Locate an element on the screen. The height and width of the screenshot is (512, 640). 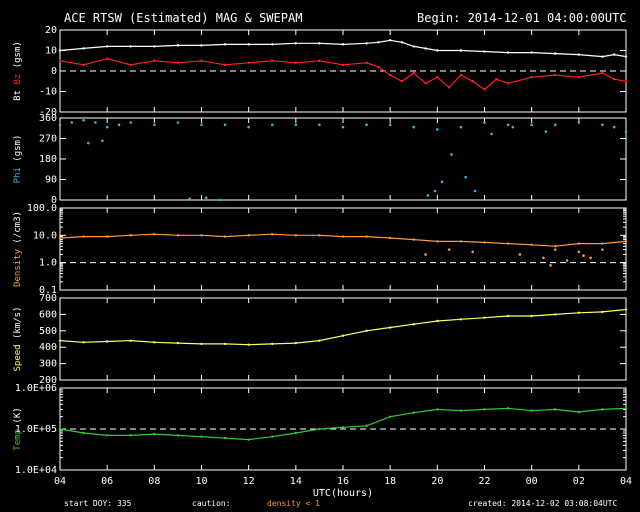
mag-series-bz is located at coordinates (343, 74).